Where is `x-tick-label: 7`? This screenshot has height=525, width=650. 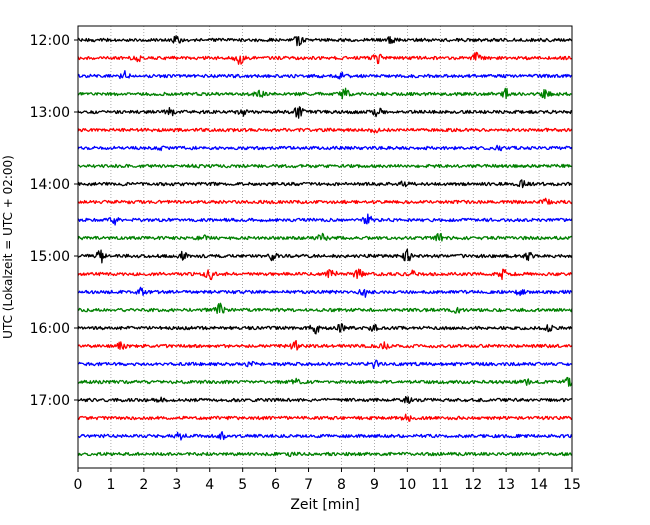 x-tick-label: 7 is located at coordinates (308, 485).